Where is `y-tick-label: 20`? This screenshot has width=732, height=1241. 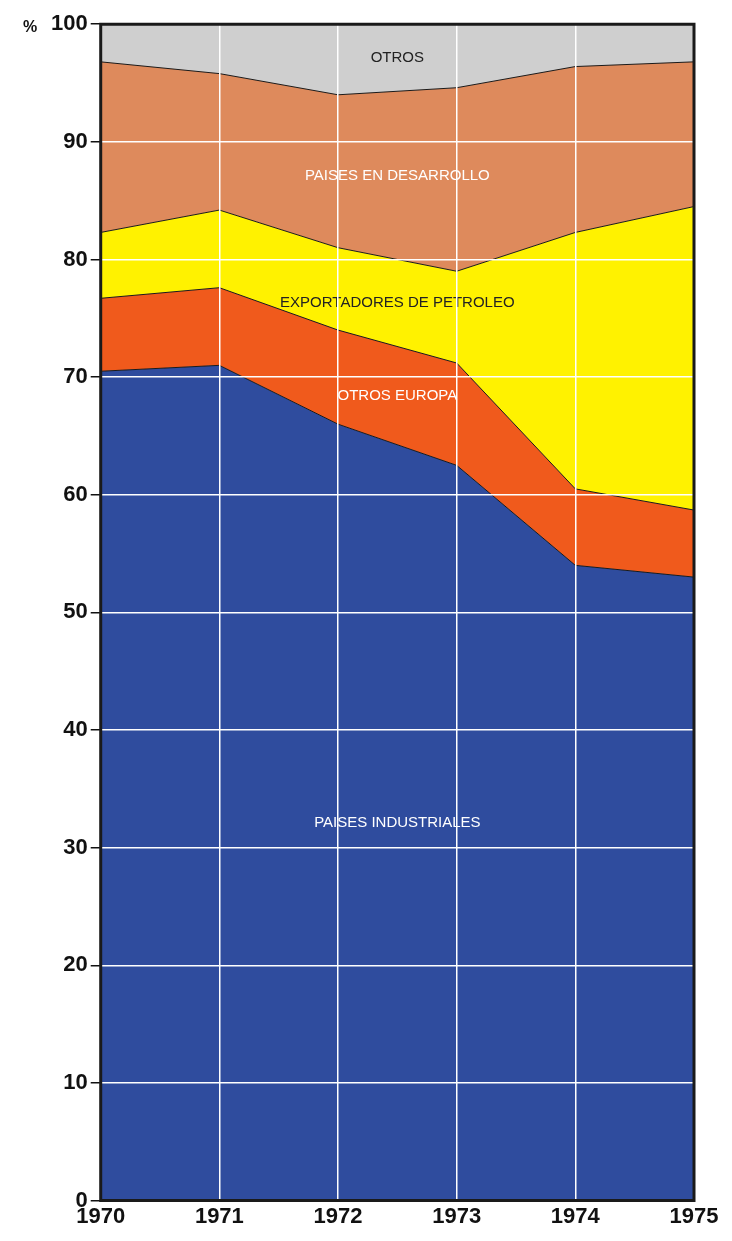 y-tick-label: 20 is located at coordinates (75, 964).